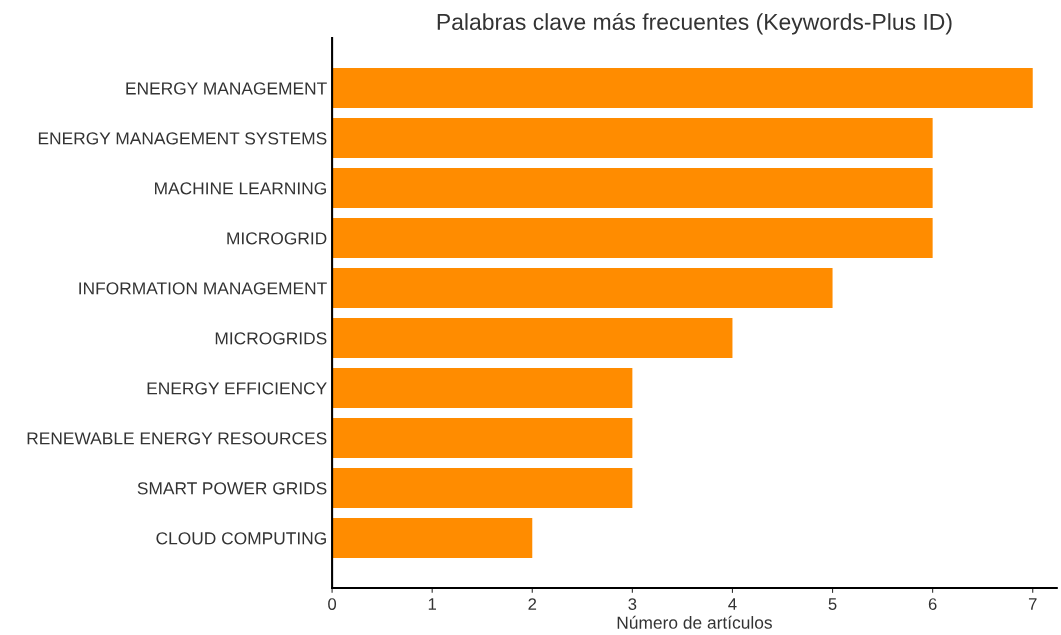 Image resolution: width=1061 pixels, height=635 pixels. What do you see at coordinates (237, 388) in the screenshot?
I see `y-tick-label: ENERGY EFFICIENCY` at bounding box center [237, 388].